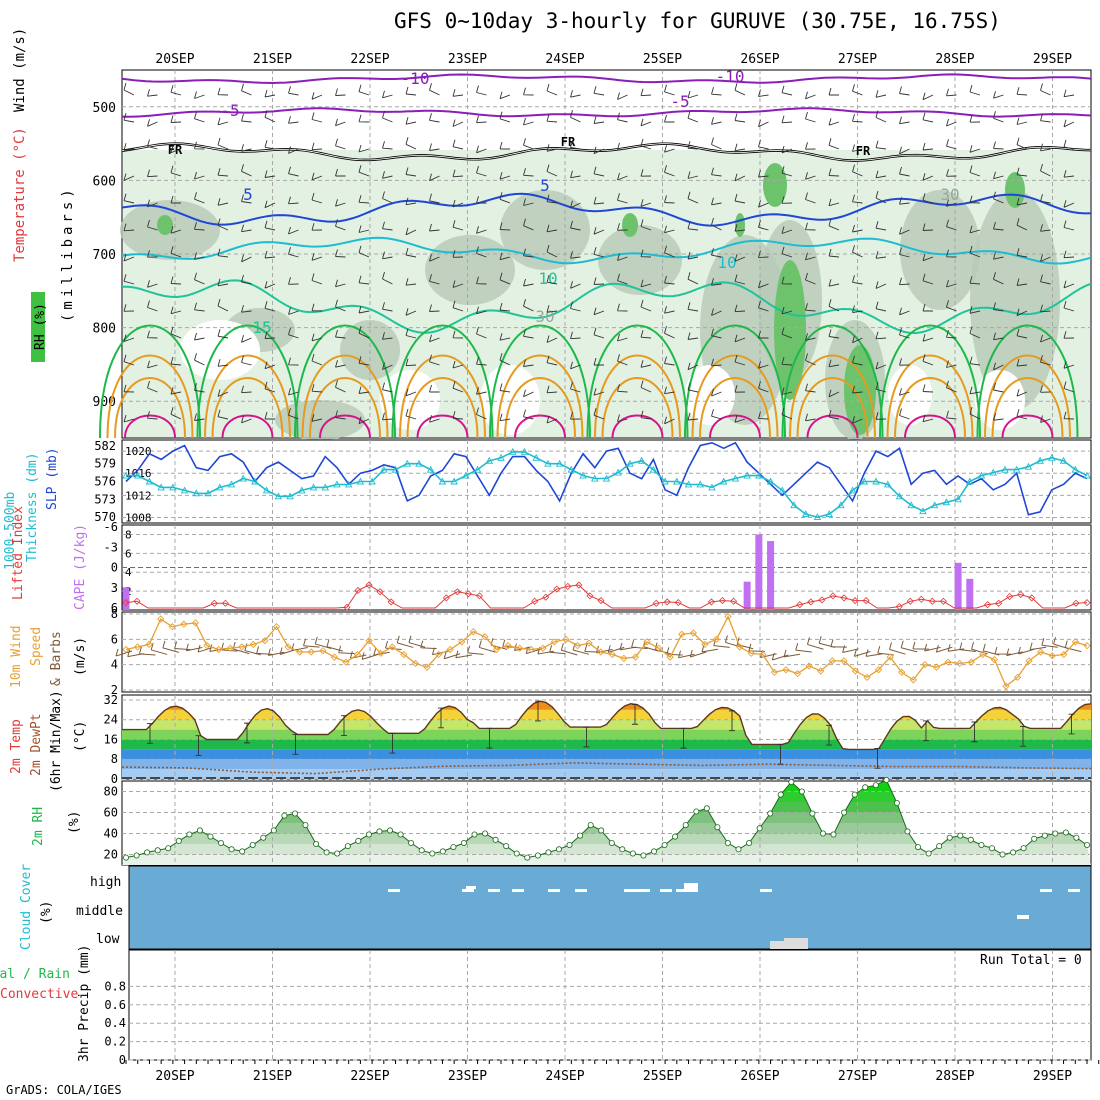 This screenshot has height=1100, width=1100. I want to click on wind-tick-label: 4, so click(114, 665).